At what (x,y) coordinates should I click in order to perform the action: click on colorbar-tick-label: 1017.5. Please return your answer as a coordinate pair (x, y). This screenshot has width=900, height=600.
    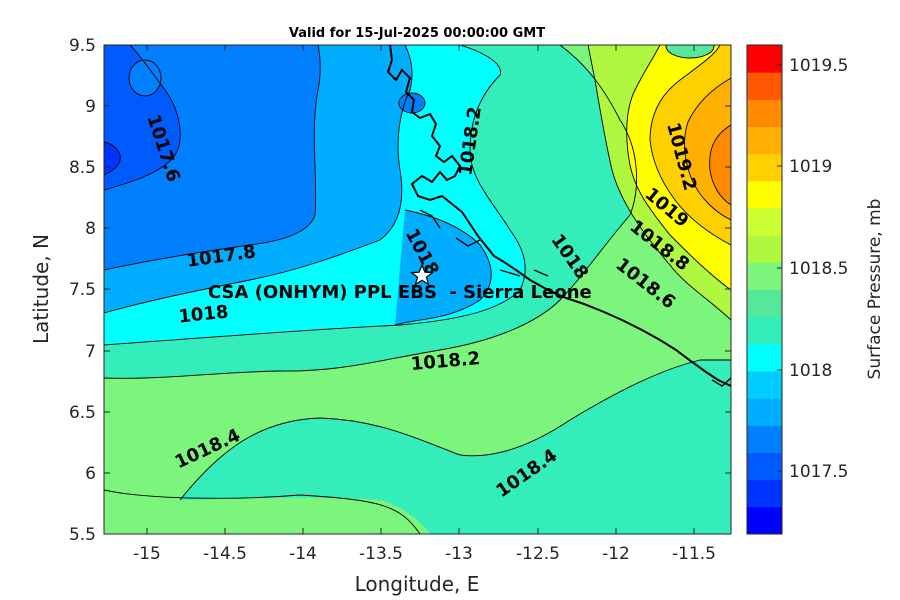
    Looking at the image, I should click on (818, 472).